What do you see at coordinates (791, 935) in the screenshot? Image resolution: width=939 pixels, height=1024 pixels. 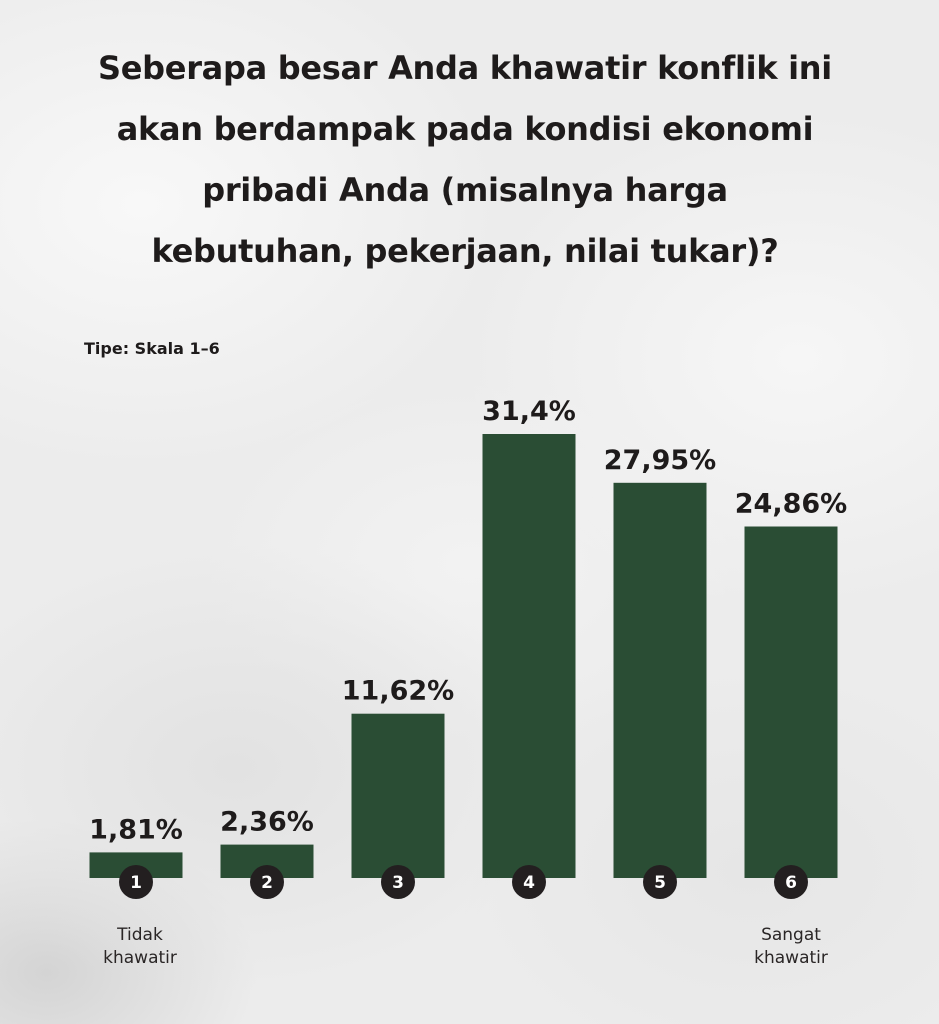 I see `high-anchor-line: Sangat` at bounding box center [791, 935].